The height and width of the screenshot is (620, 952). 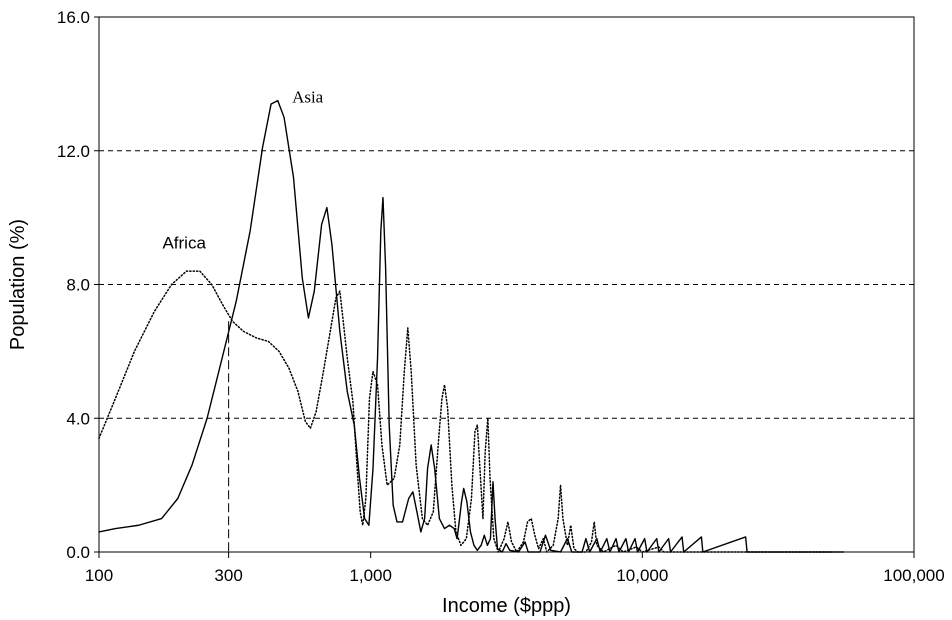 I want to click on y-tick-label-4: 16.0, so click(x=73, y=17).